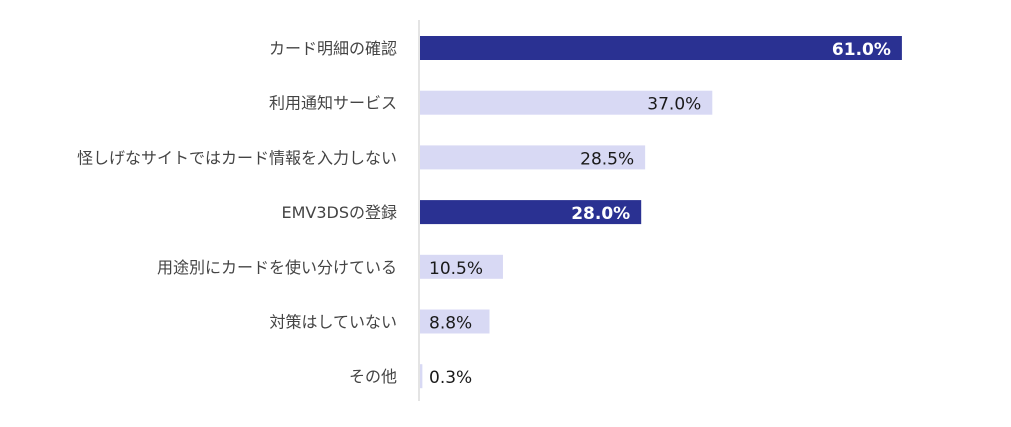 The width and height of the screenshot is (1011, 427). I want to click on category-label: その他, so click(373, 376).